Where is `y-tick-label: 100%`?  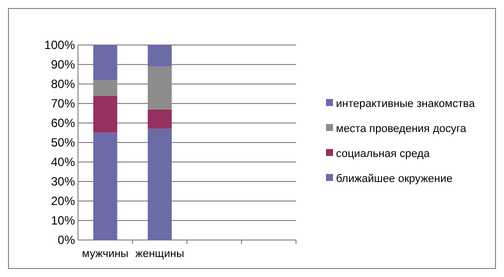
y-tick-label: 100% is located at coordinates (60, 45).